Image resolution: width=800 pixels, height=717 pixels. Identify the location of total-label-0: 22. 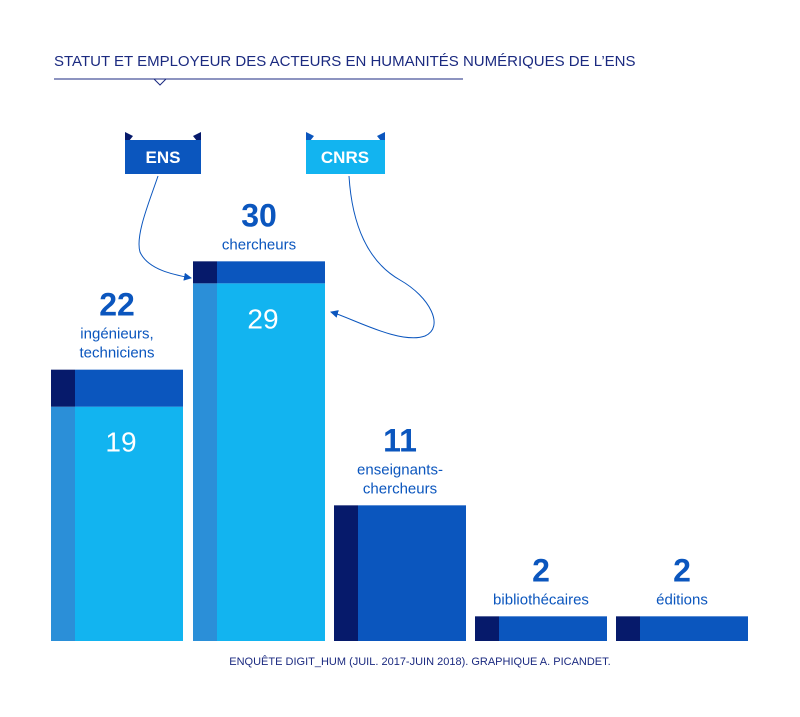
(117, 305).